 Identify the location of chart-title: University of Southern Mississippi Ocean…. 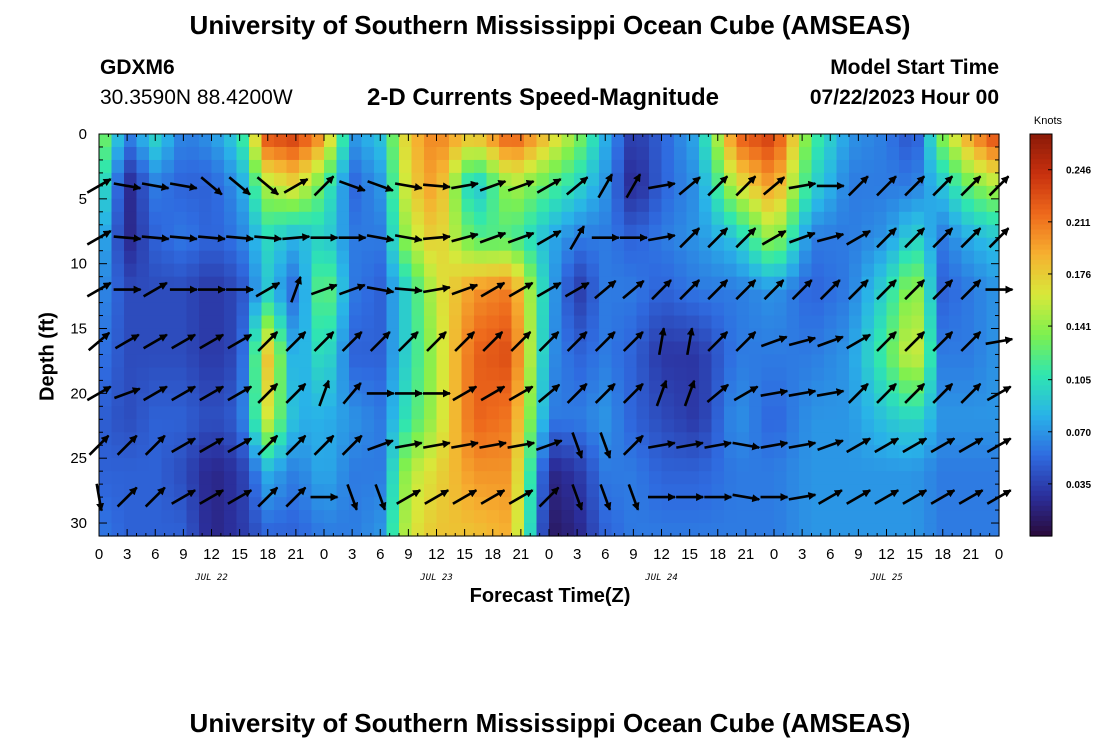
(550, 25).